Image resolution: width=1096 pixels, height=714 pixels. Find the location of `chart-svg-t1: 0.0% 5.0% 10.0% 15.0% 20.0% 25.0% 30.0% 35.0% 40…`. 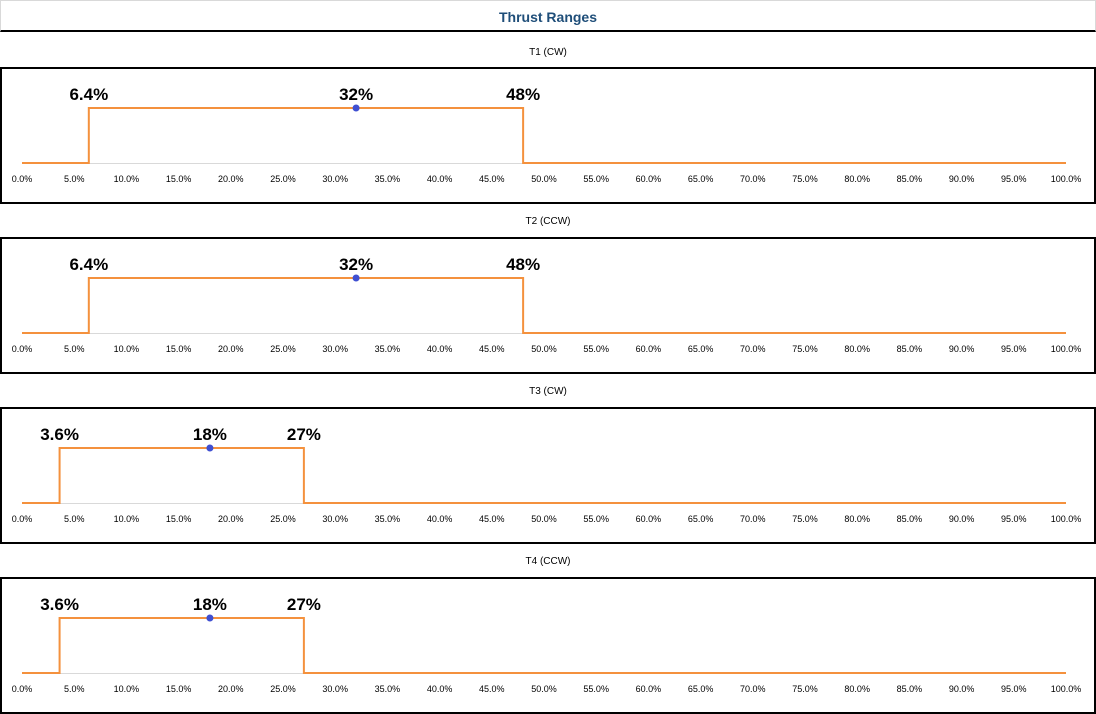

chart-svg-t1: 0.0% 5.0% 10.0% 15.0% 20.0% 25.0% 30.0% 35.0% 40… is located at coordinates (547, 134).